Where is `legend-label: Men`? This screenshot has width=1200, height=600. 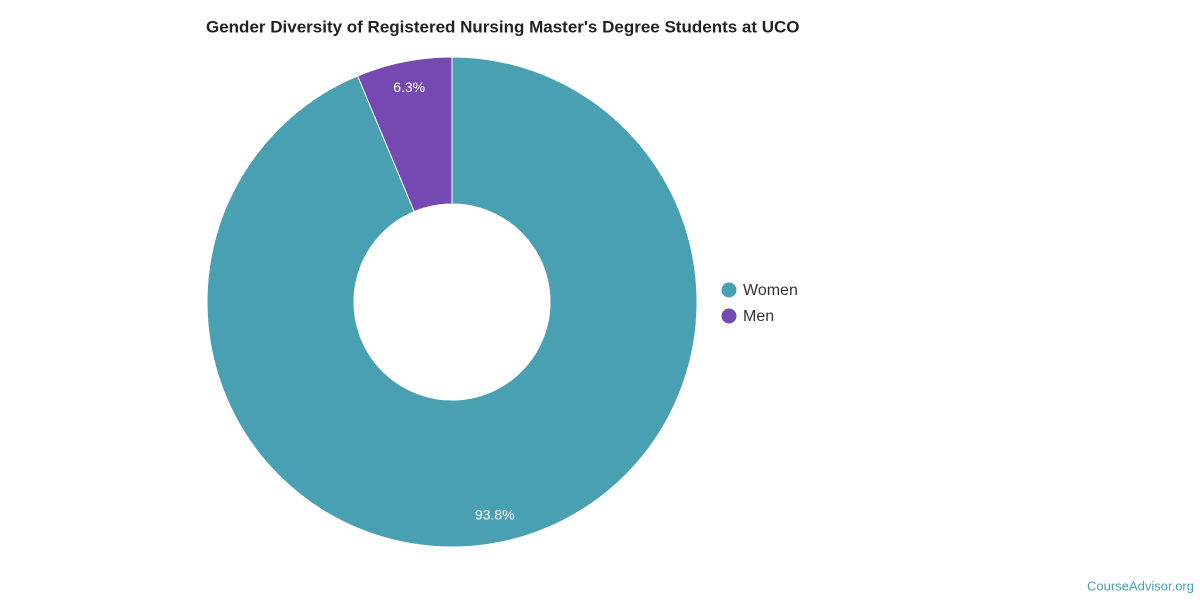 legend-label: Men is located at coordinates (758, 316).